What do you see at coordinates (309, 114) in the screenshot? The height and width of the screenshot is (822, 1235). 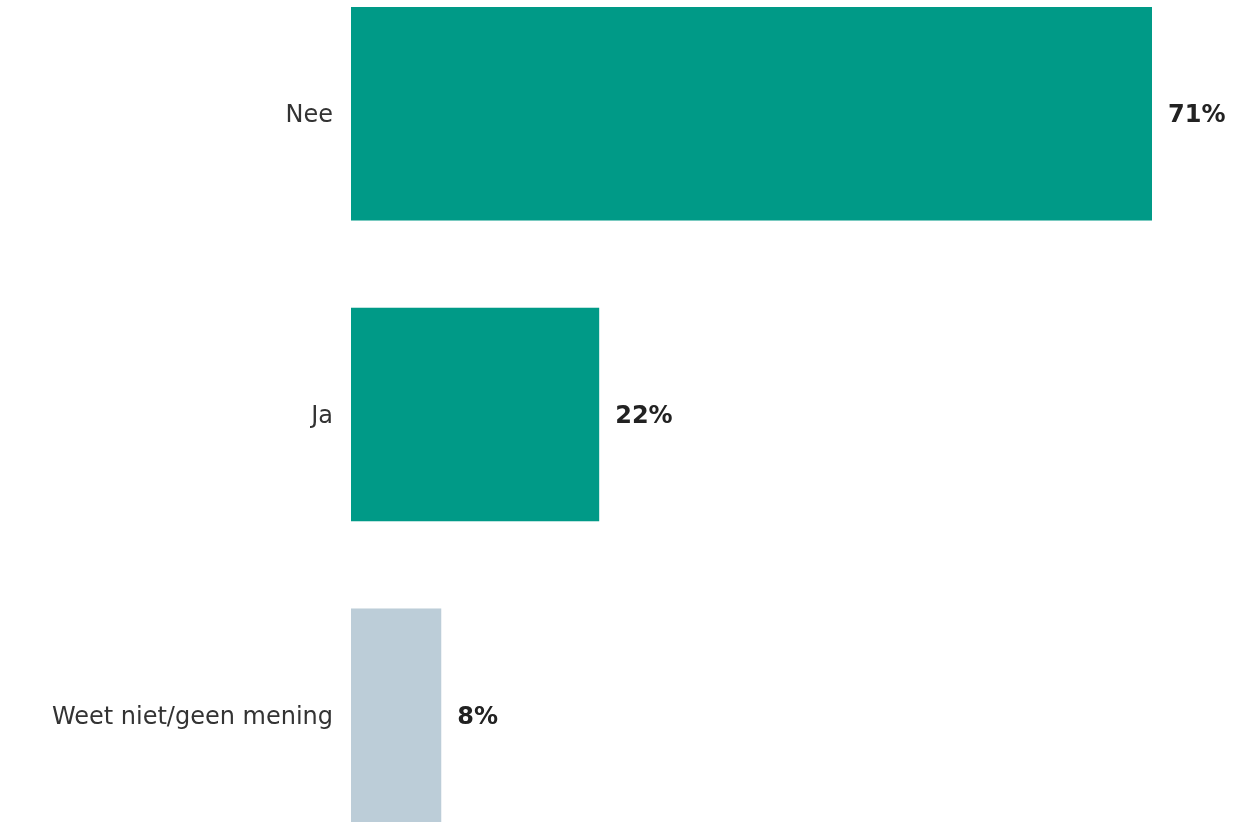 I see `y-tick-label: Nee` at bounding box center [309, 114].